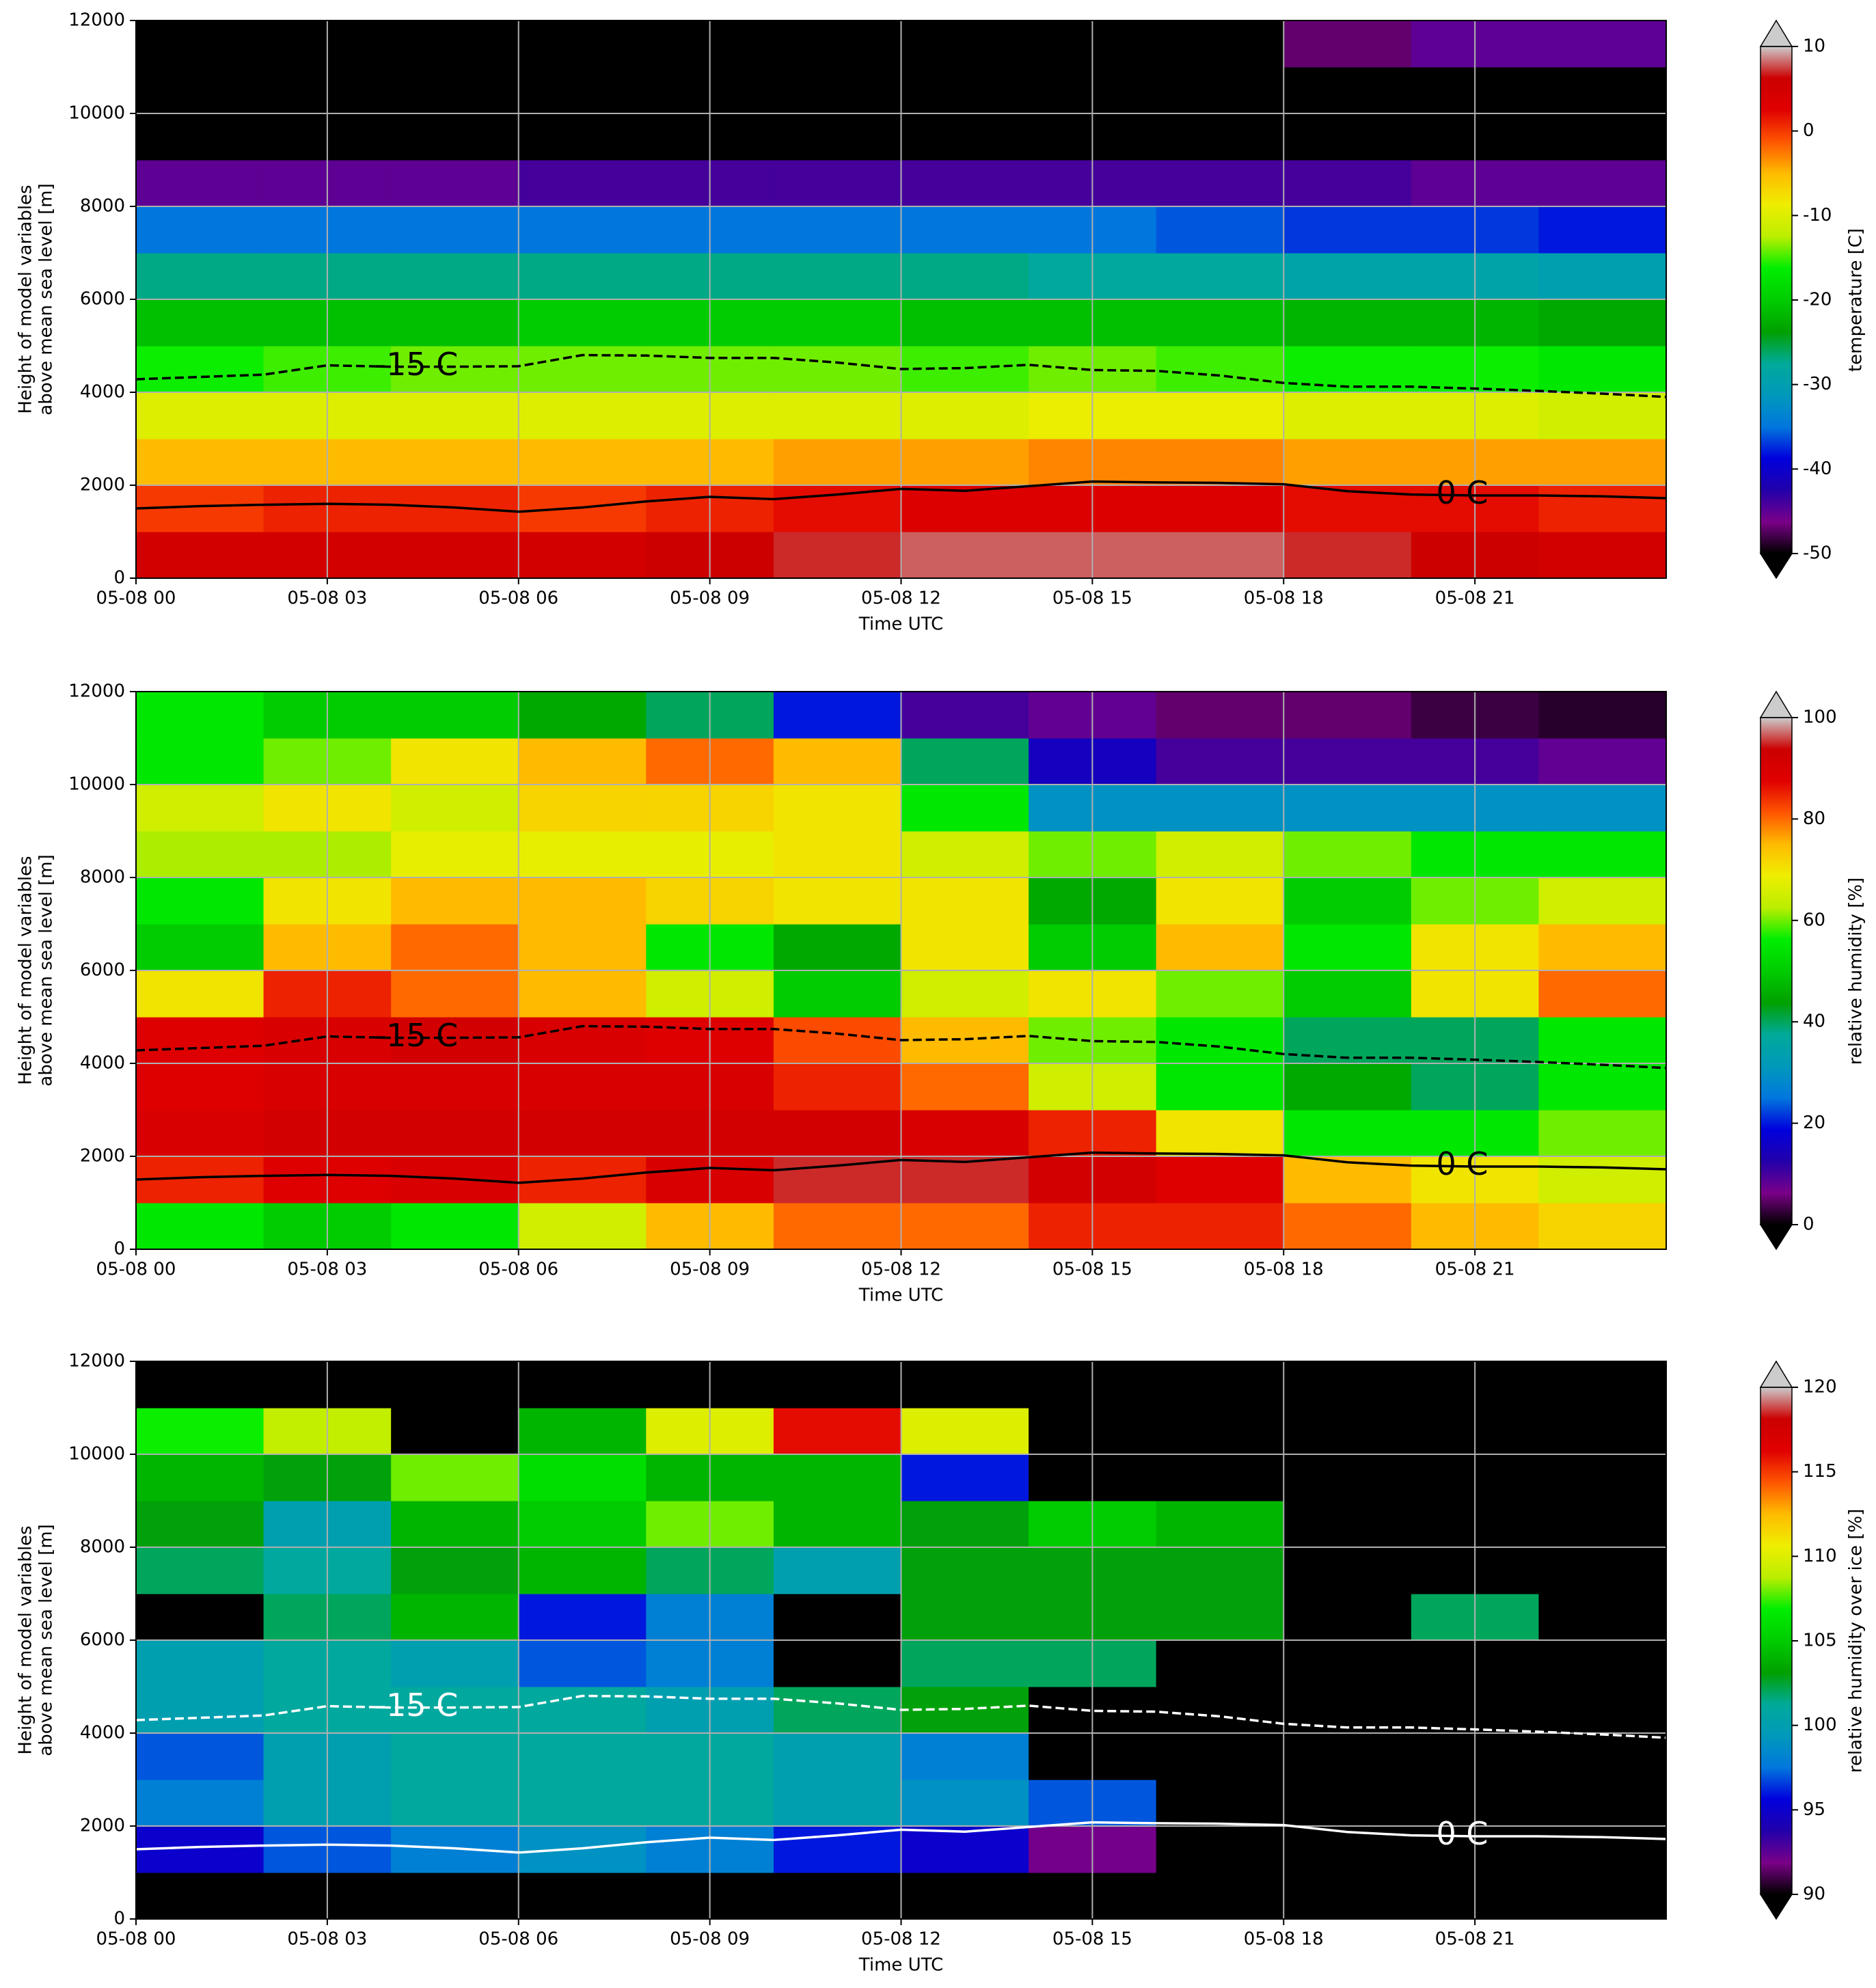  What do you see at coordinates (136, 1270) in the screenshot?
I see `x-tick-label: 05-08 00` at bounding box center [136, 1270].